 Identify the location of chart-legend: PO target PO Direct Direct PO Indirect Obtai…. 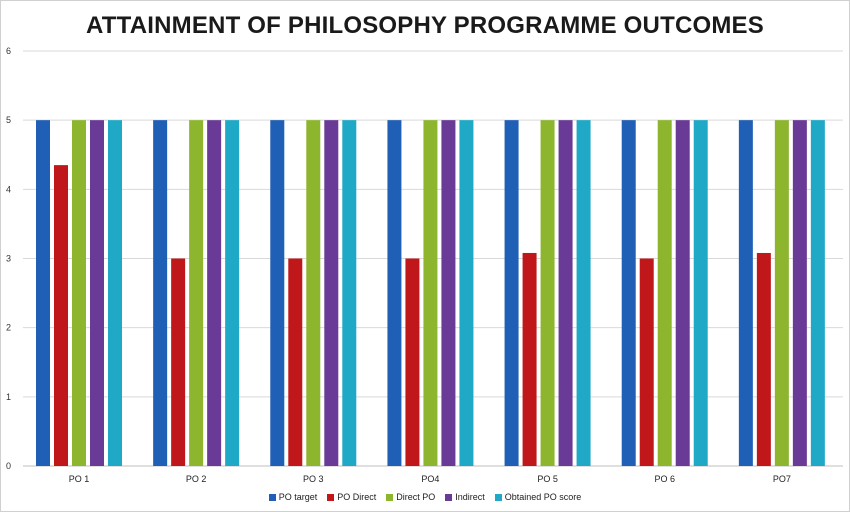
(425, 497).